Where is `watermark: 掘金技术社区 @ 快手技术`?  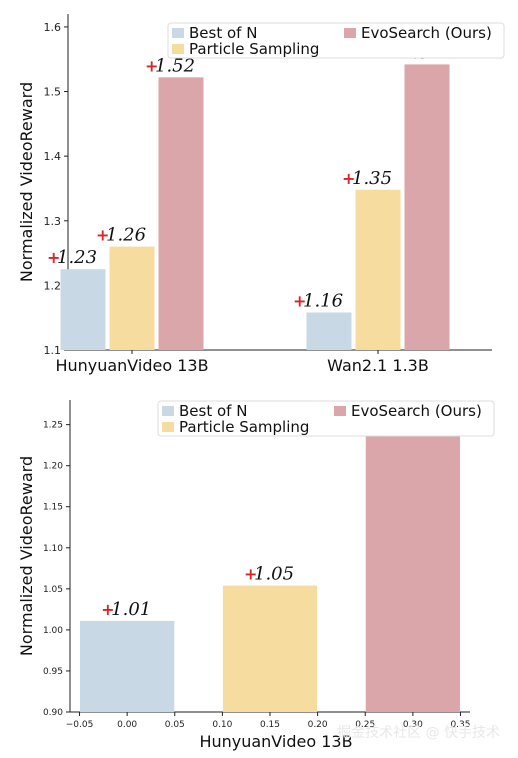
watermark: 掘金技术社区 @ 快手技术 is located at coordinates (418, 733).